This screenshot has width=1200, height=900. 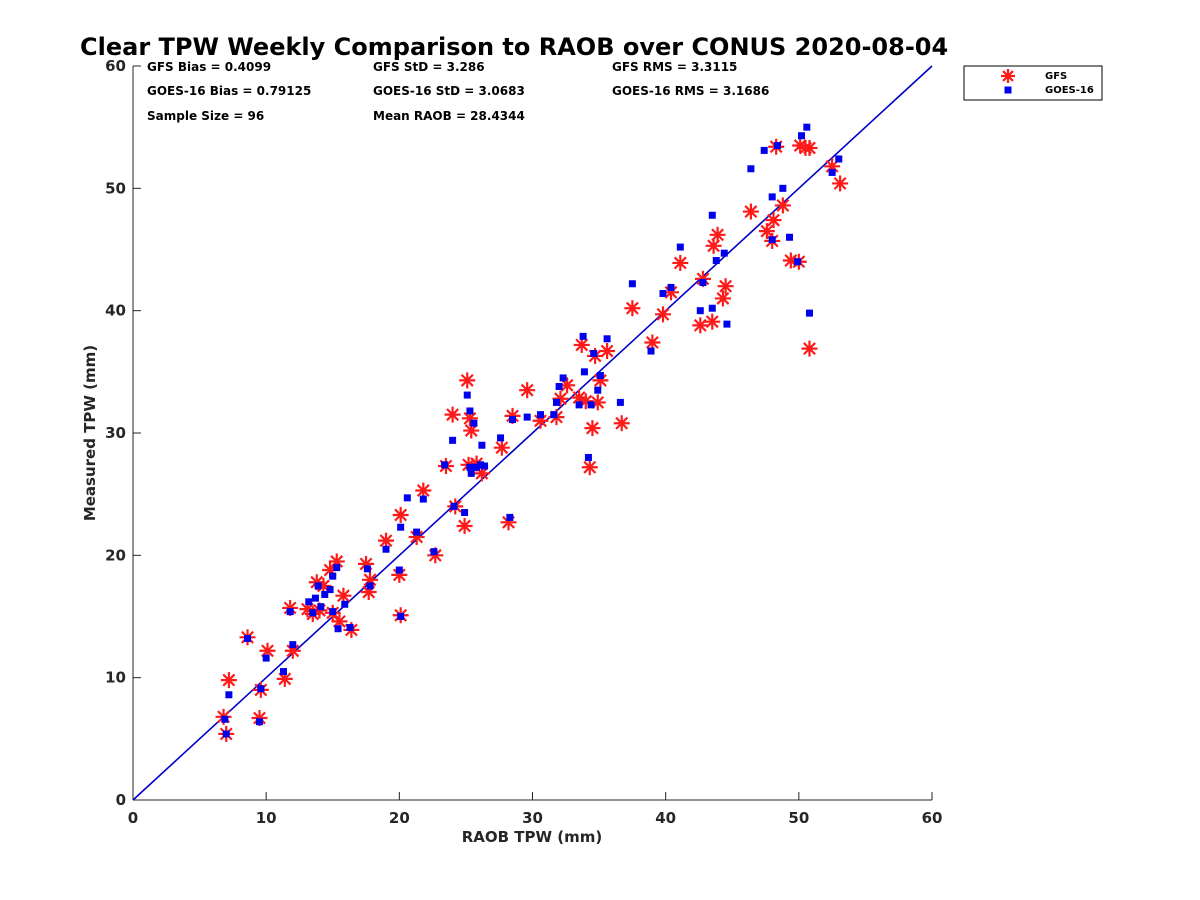 I want to click on x-tick-label: 30, so click(x=532, y=818).